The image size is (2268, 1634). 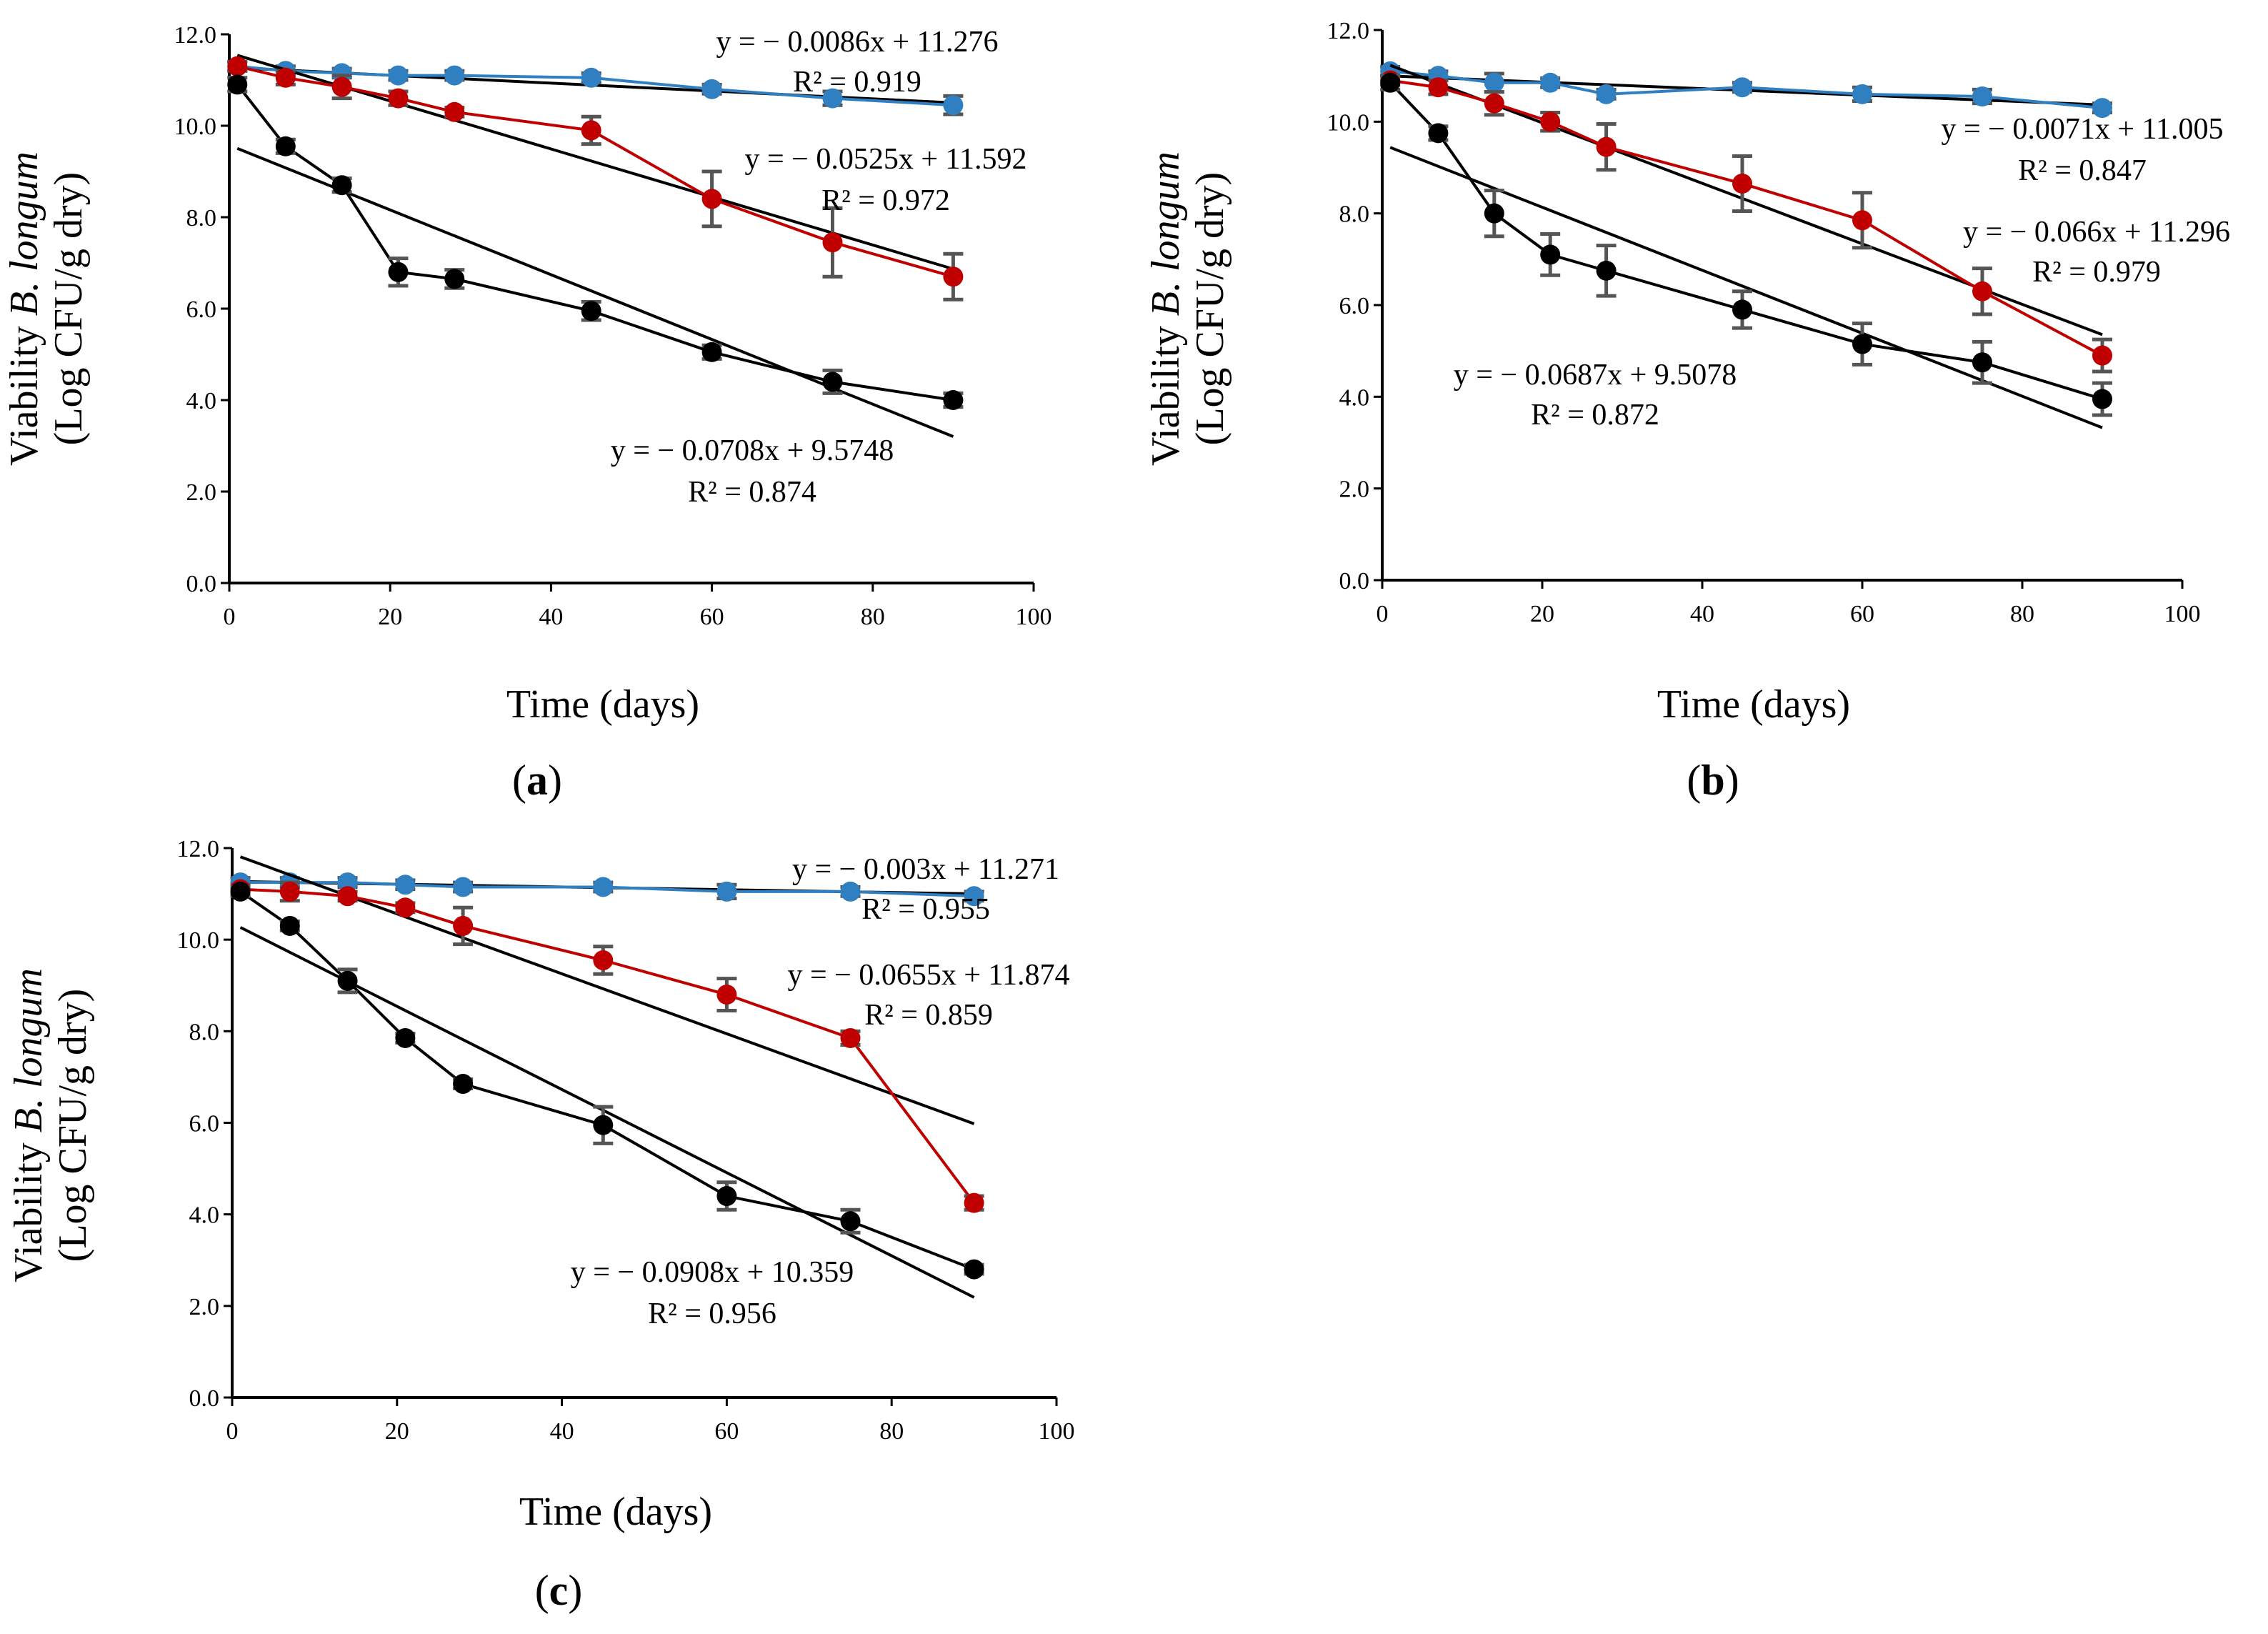 I want to click on trend-r2-black: R² = 0.874, so click(x=752, y=493).